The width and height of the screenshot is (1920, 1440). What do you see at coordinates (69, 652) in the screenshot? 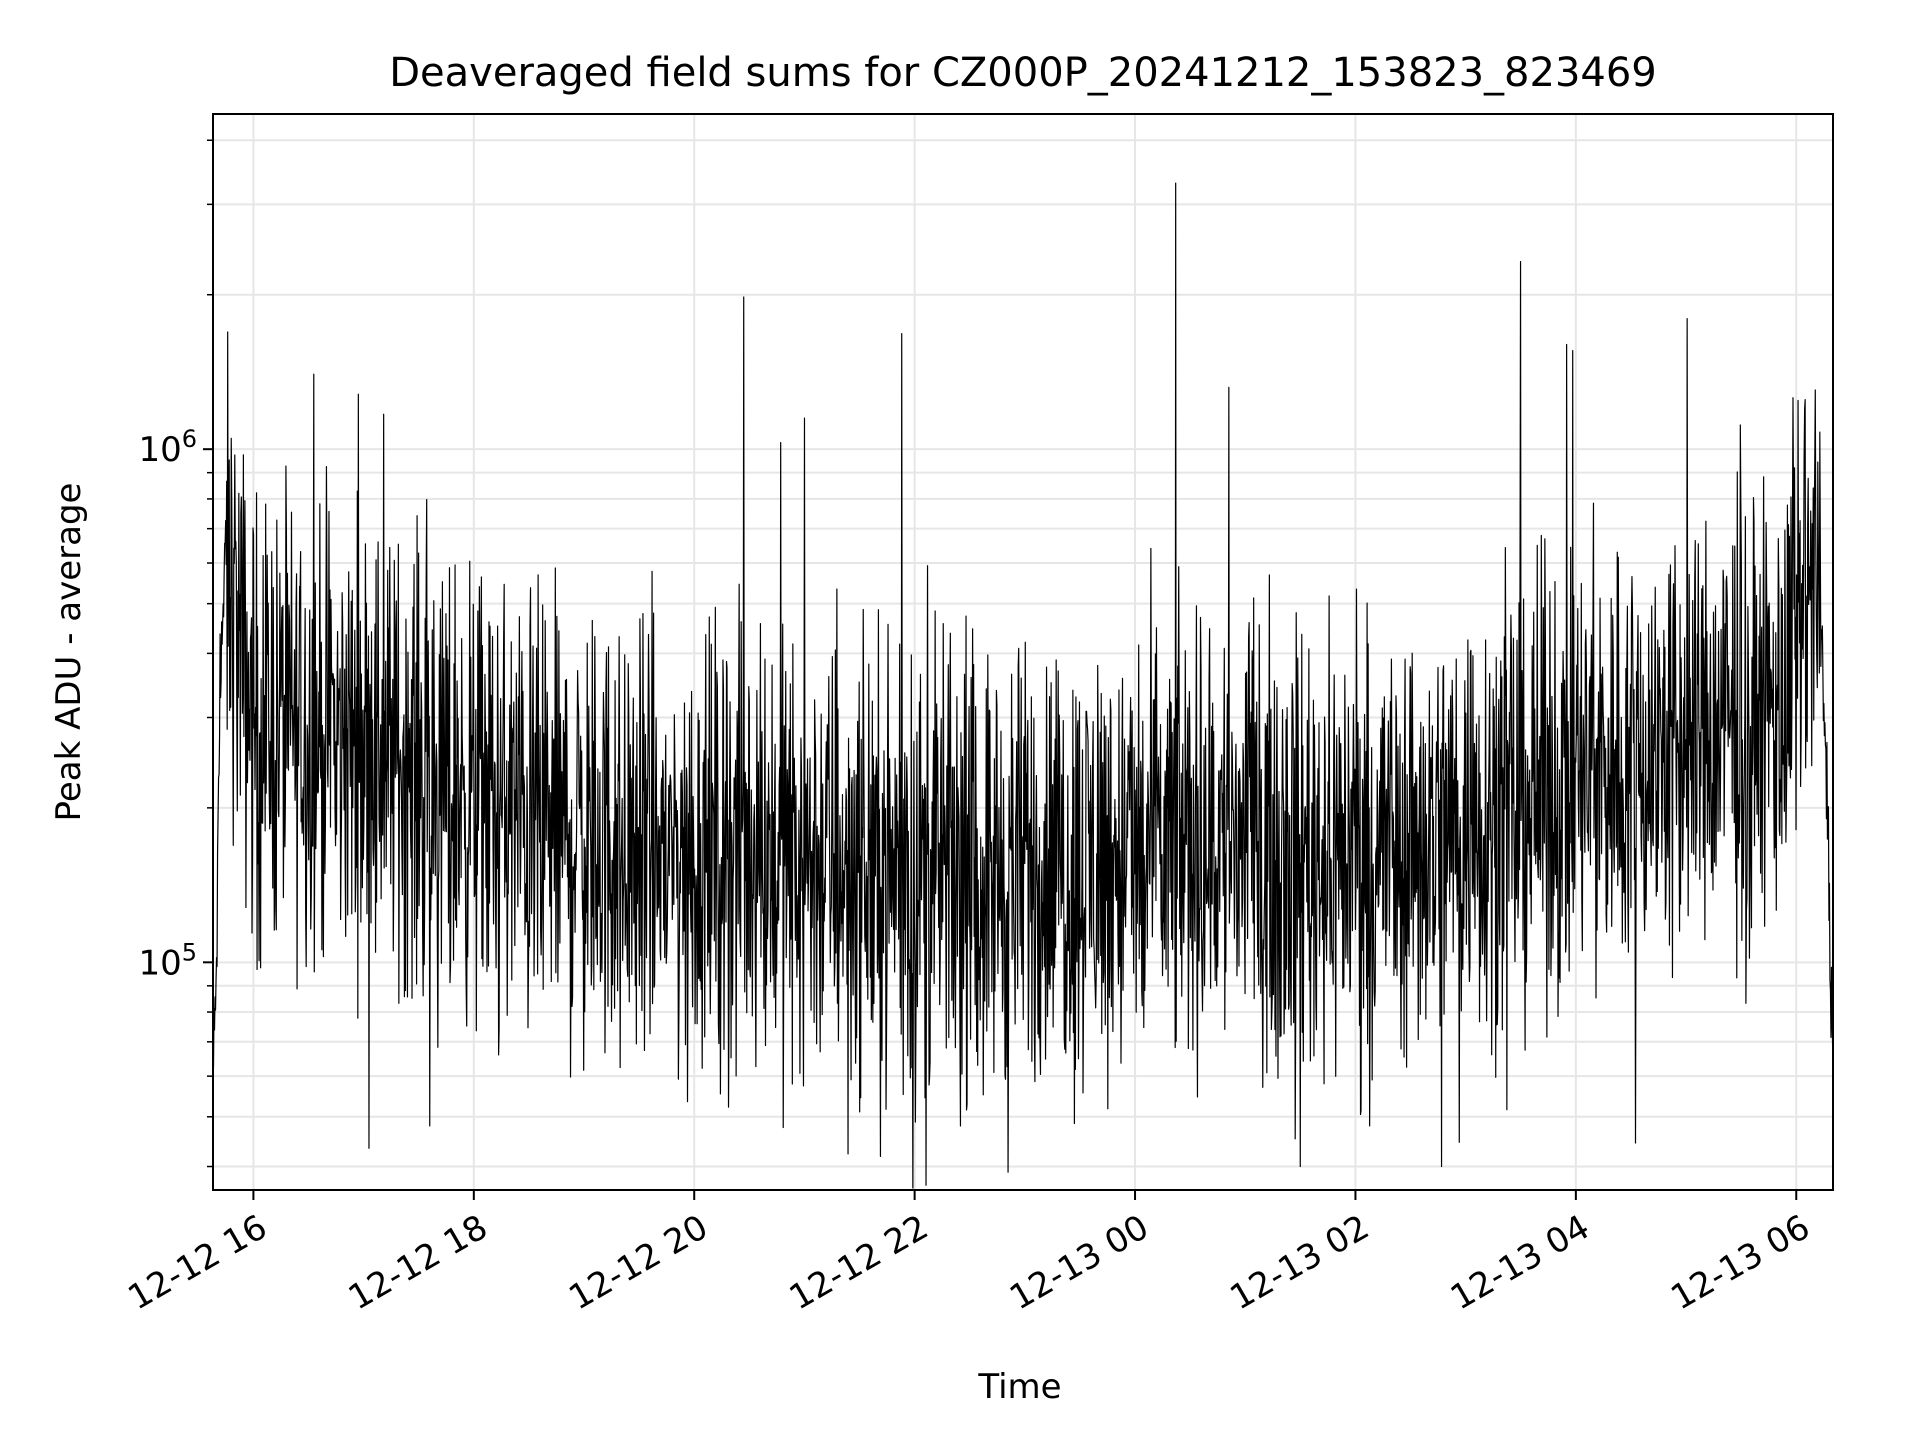
I see `y-axis-label: Peak ADU - average` at bounding box center [69, 652].